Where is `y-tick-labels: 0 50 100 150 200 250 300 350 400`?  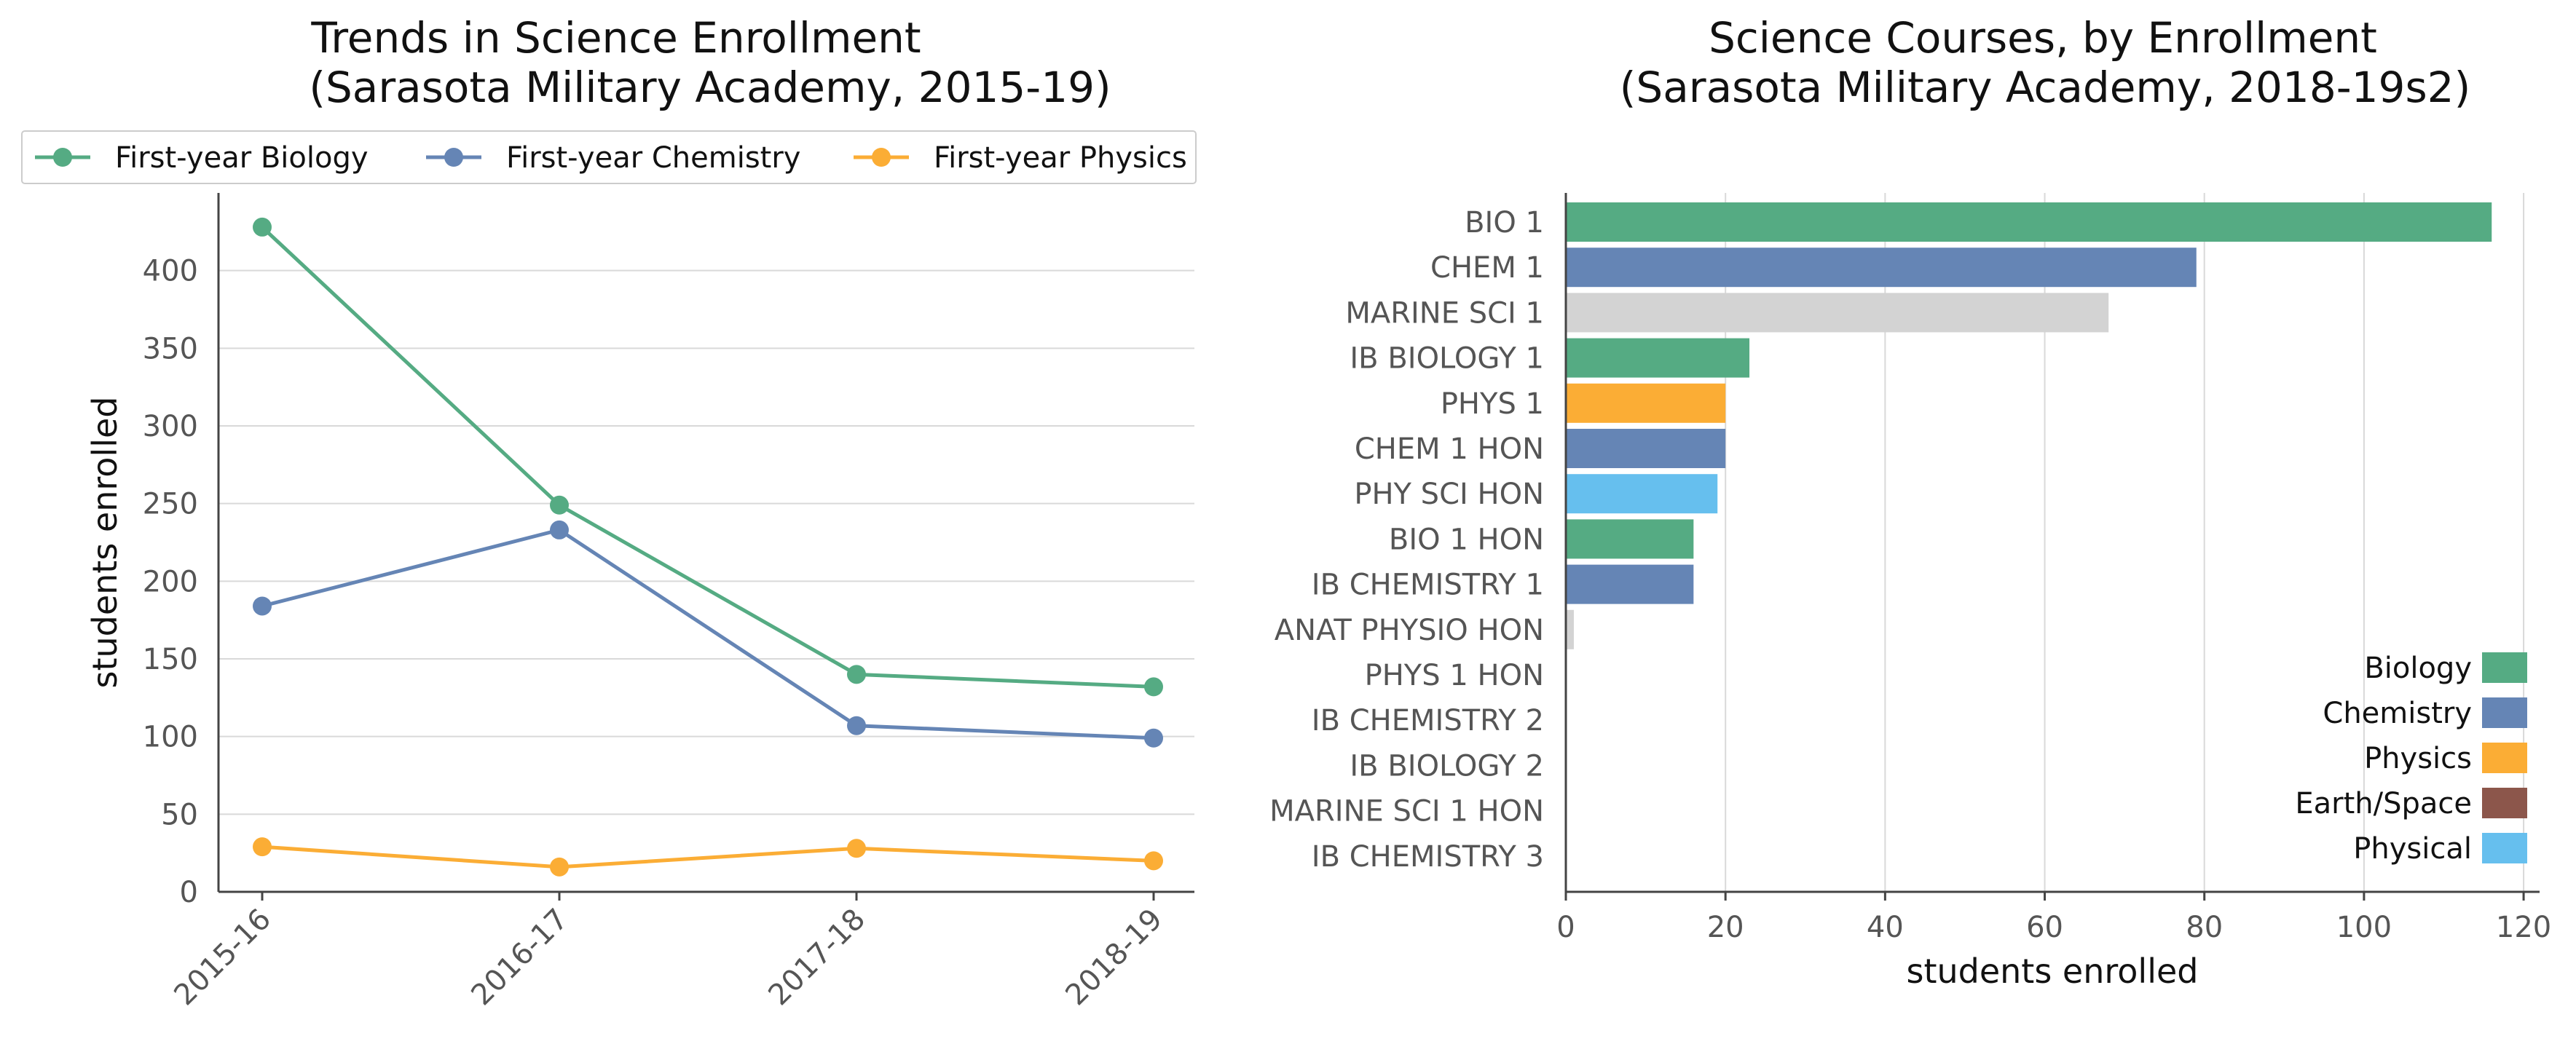 y-tick-labels: 0 50 100 150 200 250 300 350 400 is located at coordinates (170, 582).